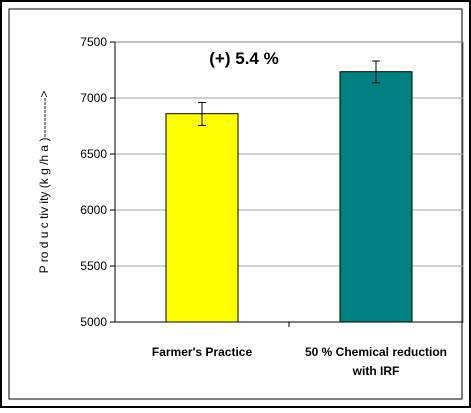 The height and width of the screenshot is (413, 471). Describe the element at coordinates (376, 352) in the screenshot. I see `x-category-label: 50 % Chemical reduction` at that location.